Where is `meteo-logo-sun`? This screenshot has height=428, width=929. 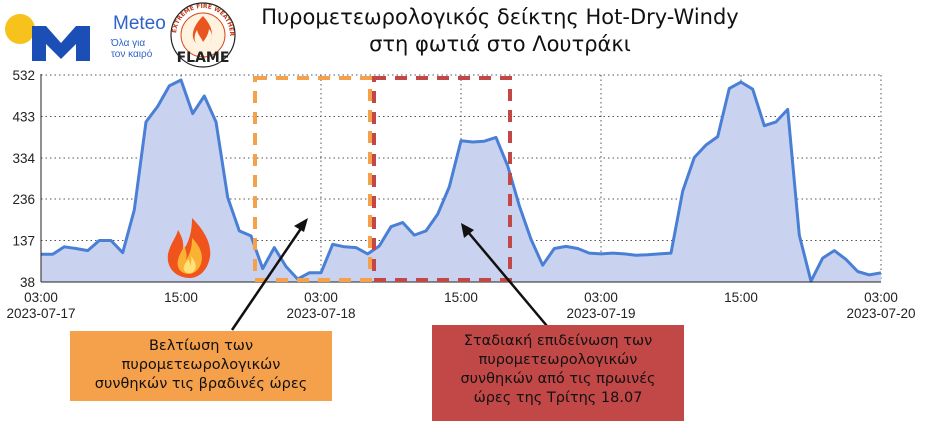 meteo-logo-sun is located at coordinates (20, 29).